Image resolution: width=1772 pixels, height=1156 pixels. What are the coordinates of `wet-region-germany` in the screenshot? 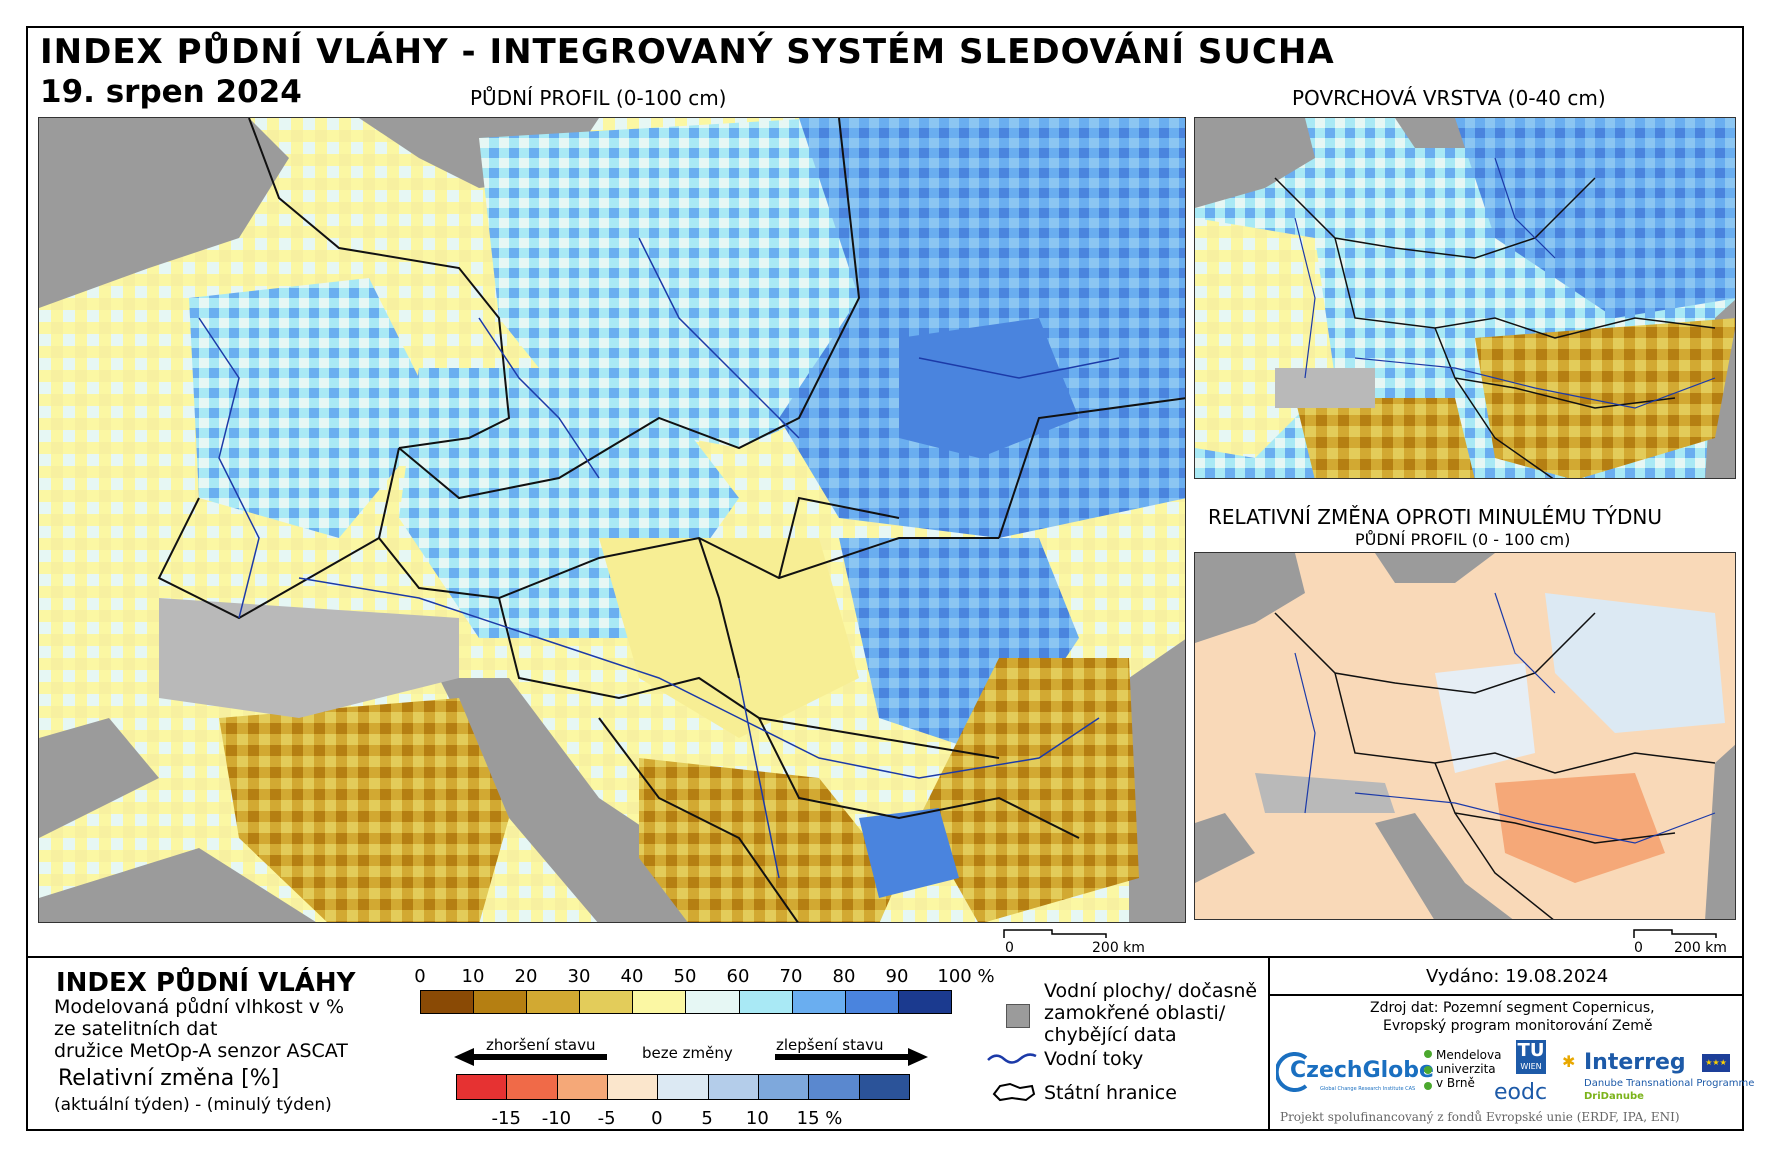 It's located at (314, 408).